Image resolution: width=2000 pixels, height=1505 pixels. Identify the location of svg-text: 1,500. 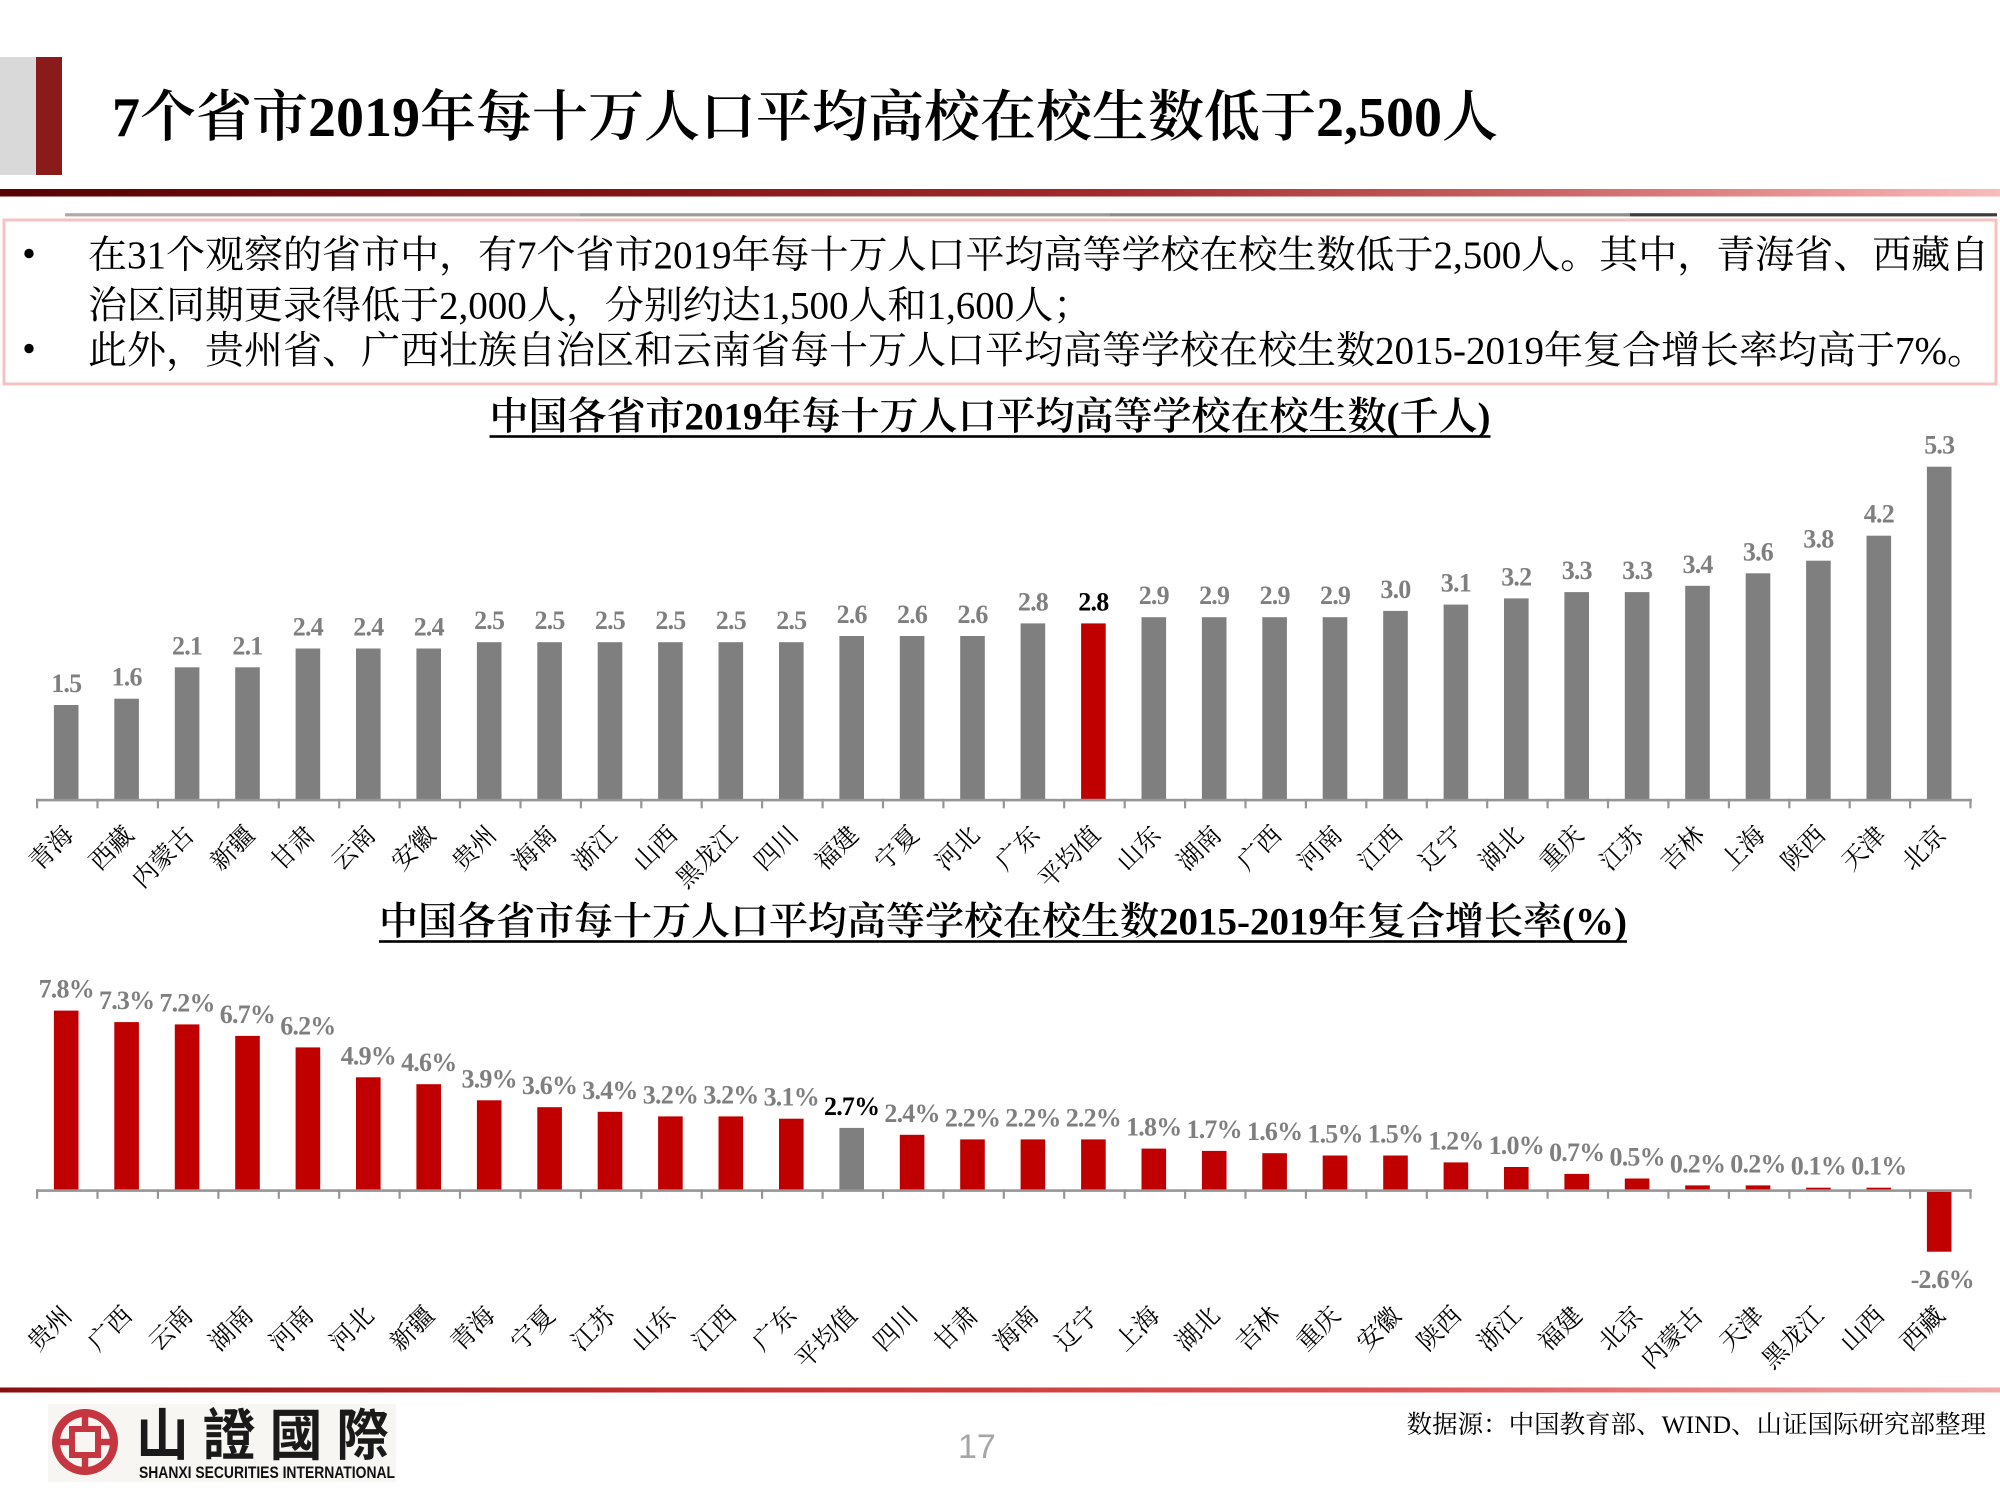
(805, 306).